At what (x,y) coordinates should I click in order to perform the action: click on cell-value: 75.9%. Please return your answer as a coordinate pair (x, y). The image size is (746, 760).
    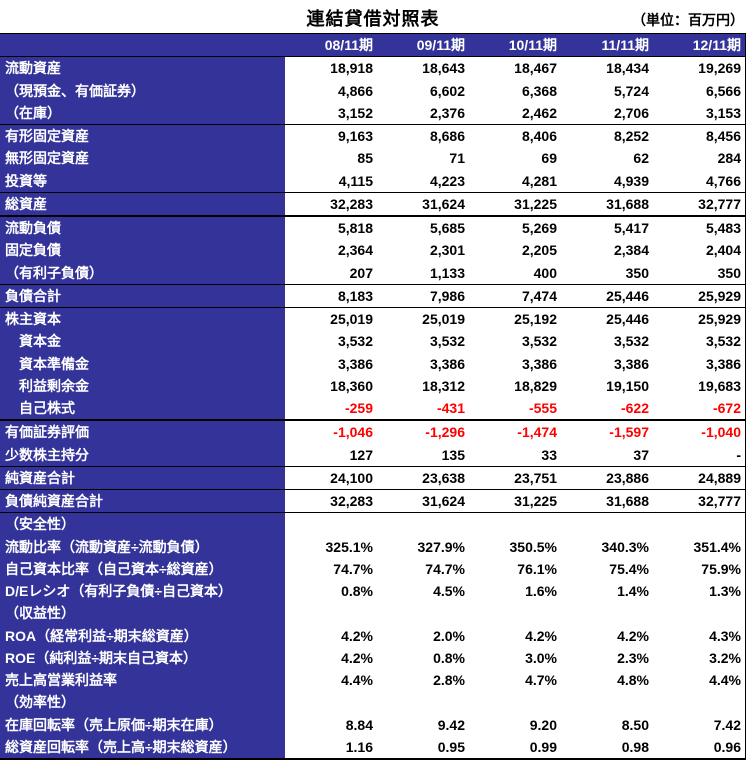
    Looking at the image, I should click on (721, 568).